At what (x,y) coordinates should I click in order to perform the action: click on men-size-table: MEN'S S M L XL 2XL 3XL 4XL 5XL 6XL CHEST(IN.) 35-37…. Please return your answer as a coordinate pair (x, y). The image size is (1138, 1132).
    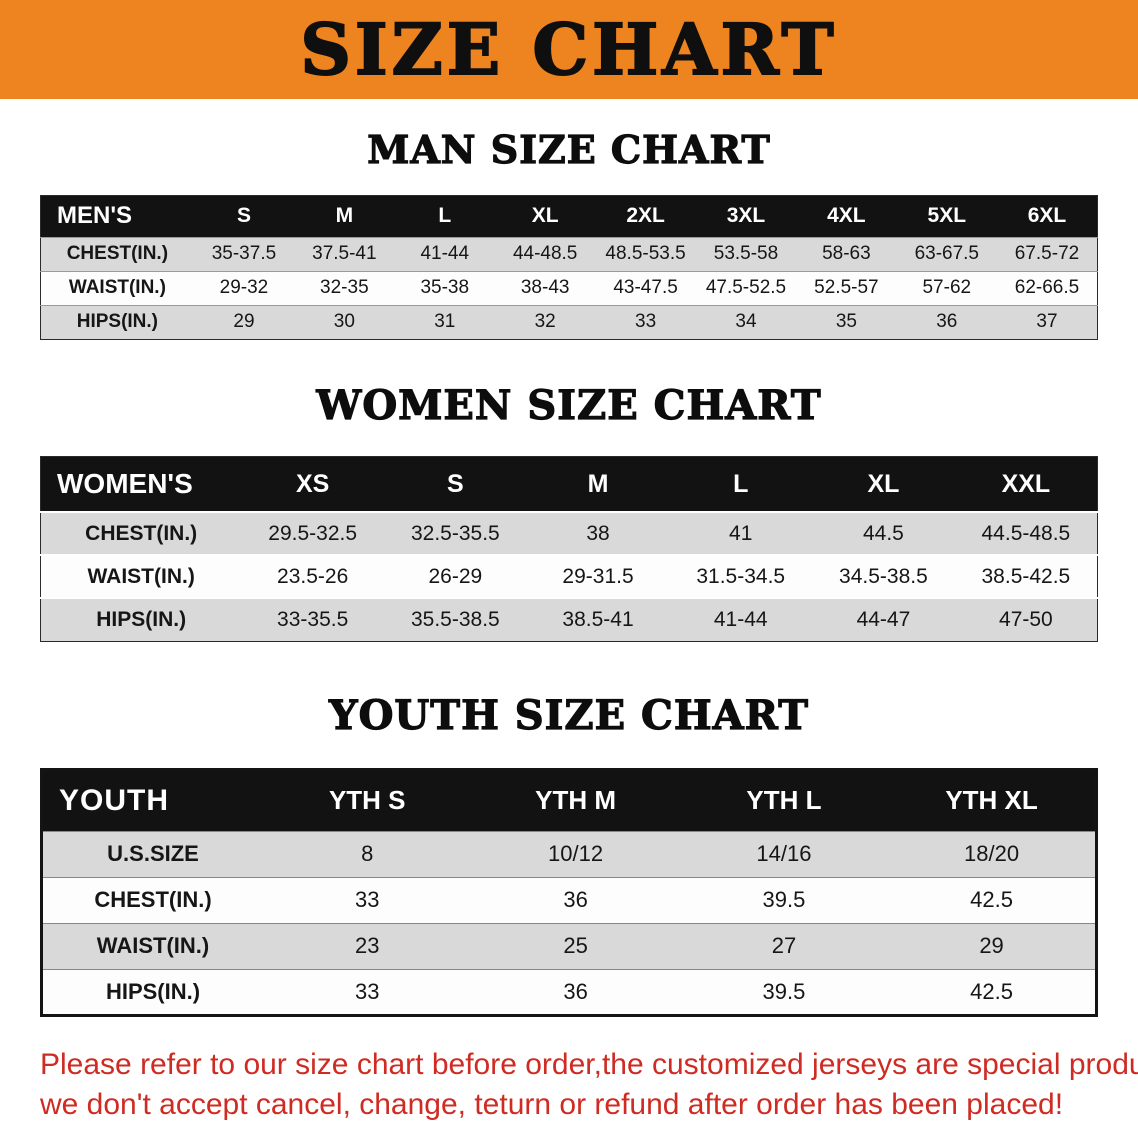
    Looking at the image, I should click on (569, 267).